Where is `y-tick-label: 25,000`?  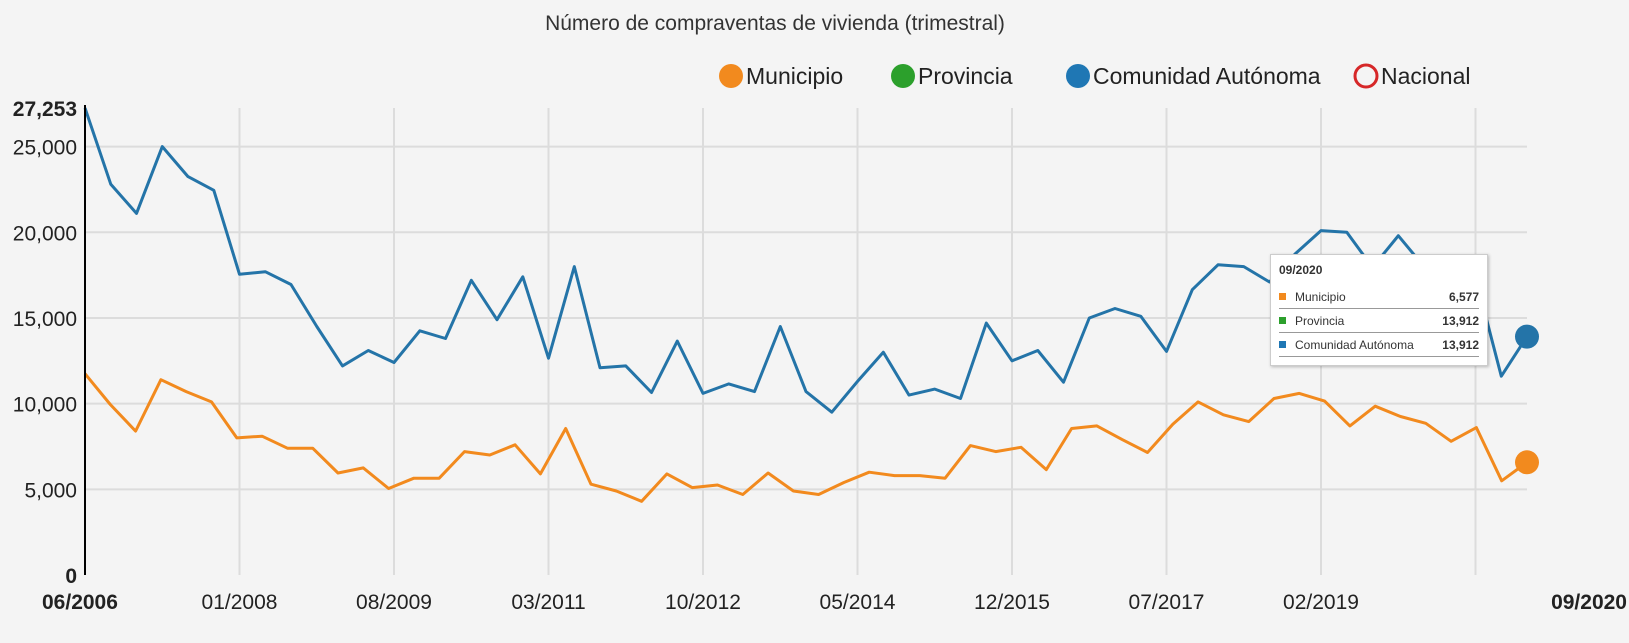
y-tick-label: 25,000 is located at coordinates (45, 148).